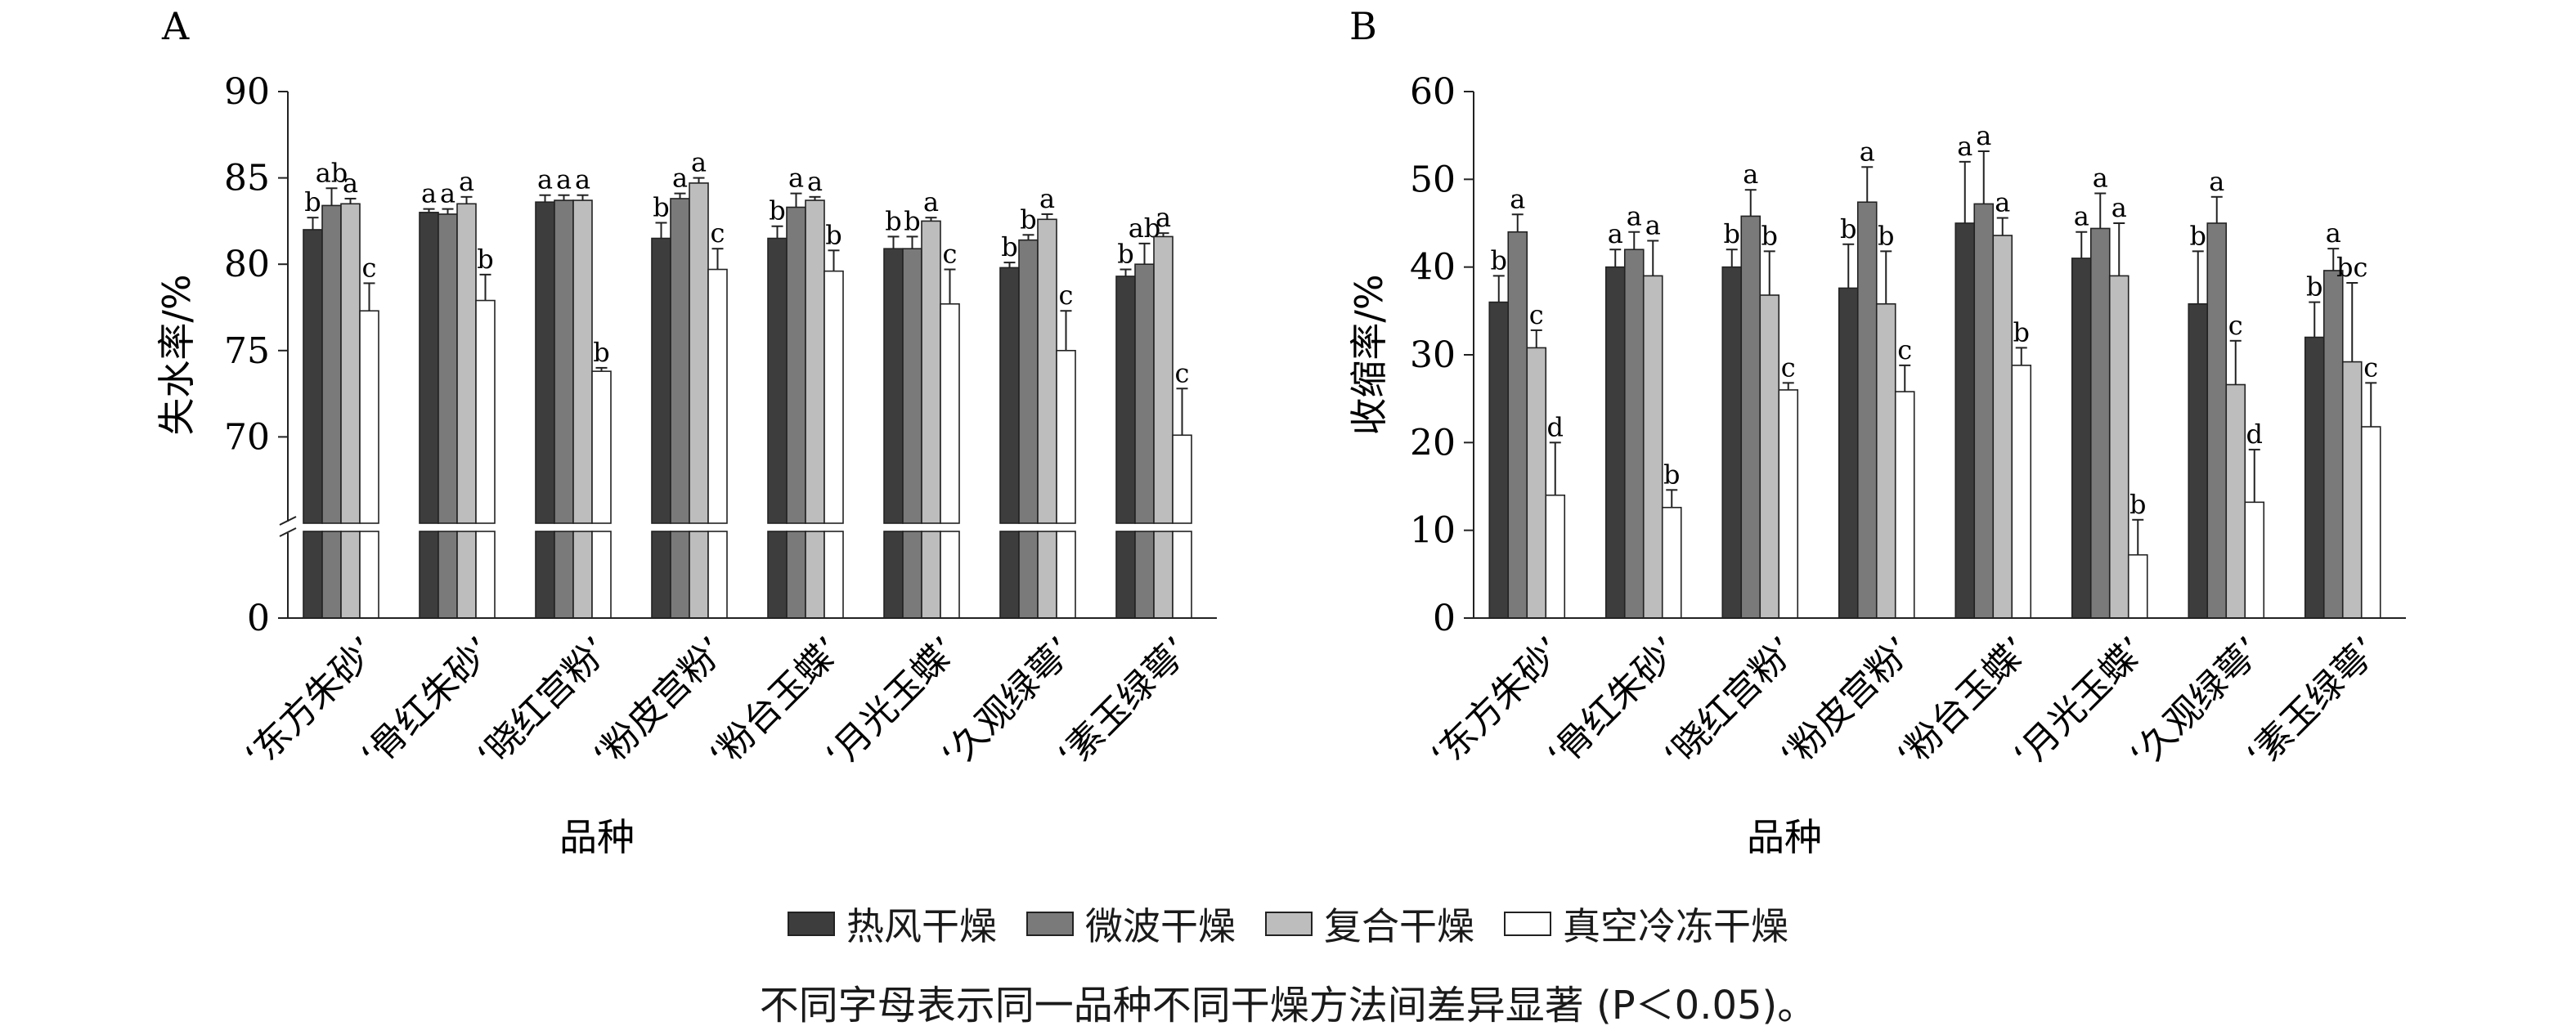 The width and height of the screenshot is (2576, 1035). What do you see at coordinates (1399, 926) in the screenshot?
I see `legend-label-combined: 复合干燥` at bounding box center [1399, 926].